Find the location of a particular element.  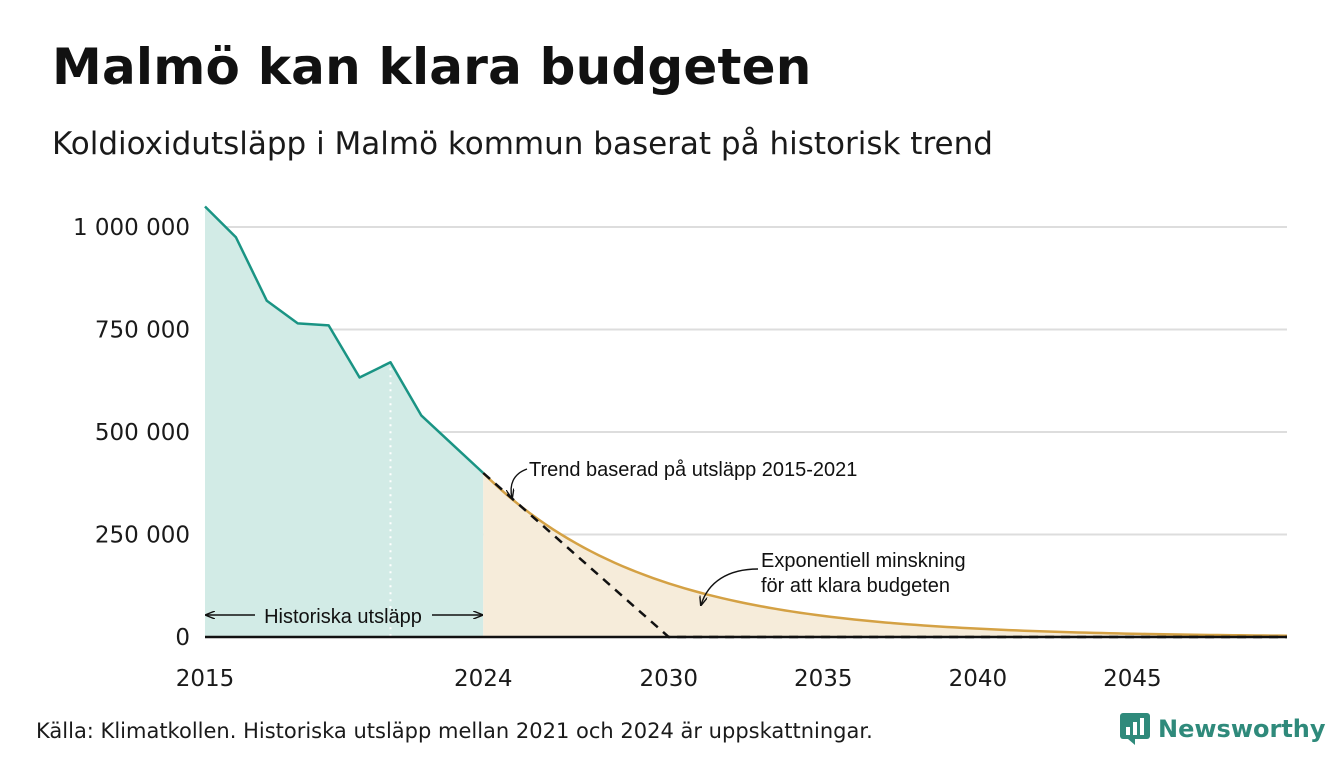

x-tick-label: 2024 is located at coordinates (483, 679).